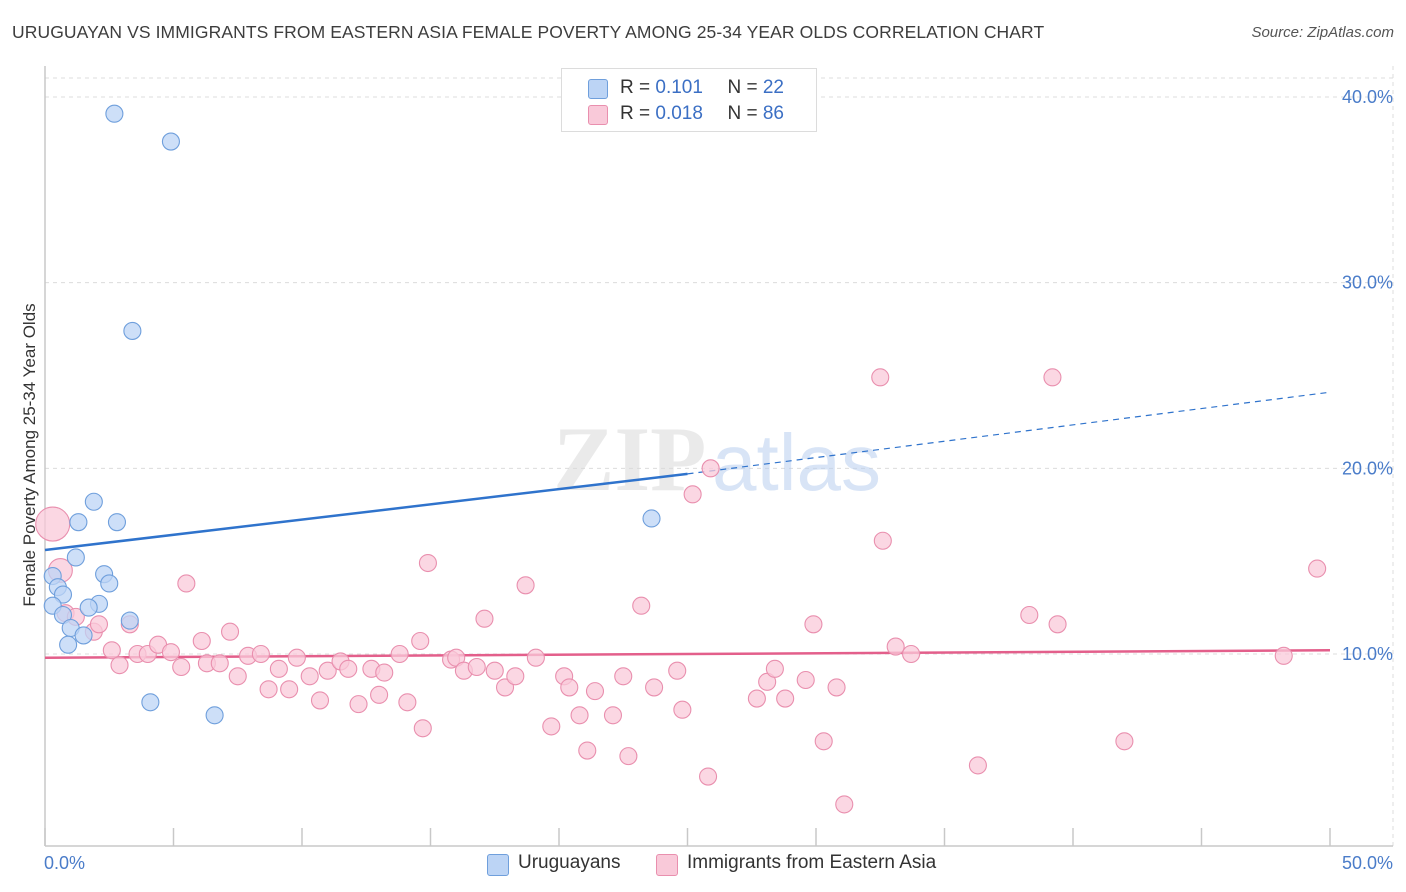  Describe the element at coordinates (1367, 654) in the screenshot. I see `y-tick-label: 10.0%` at that location.